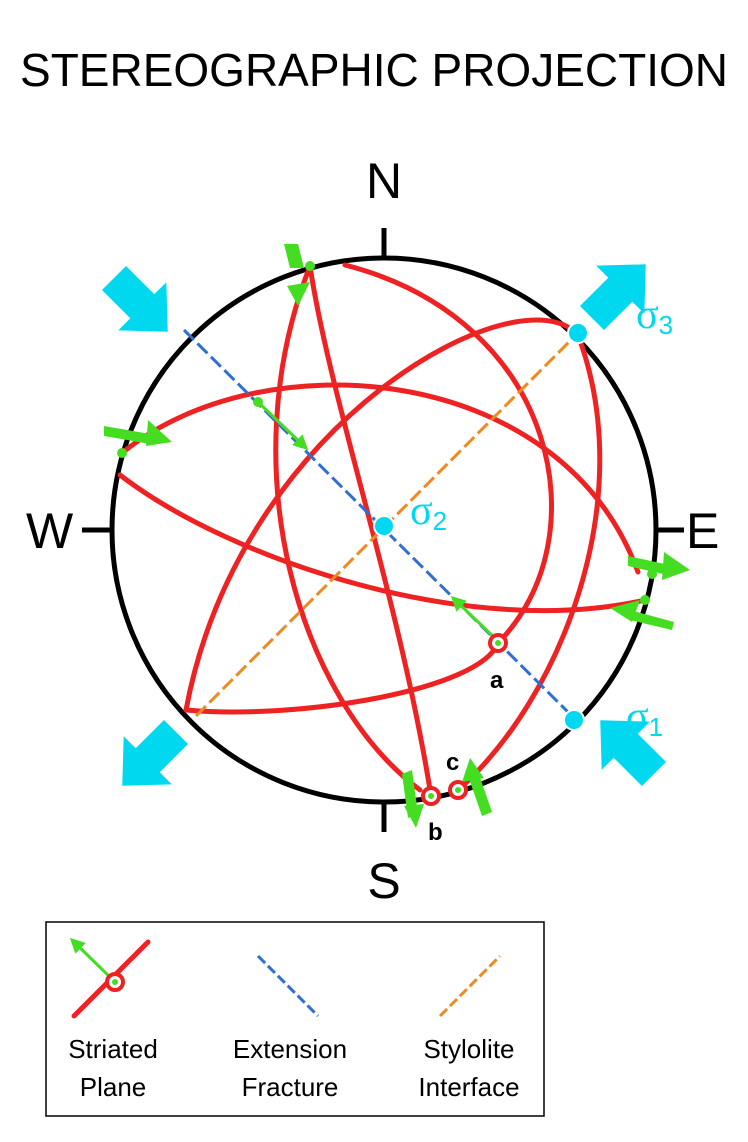 This screenshot has height=1142, width=748. I want to click on point-b-dot, so click(431, 796).